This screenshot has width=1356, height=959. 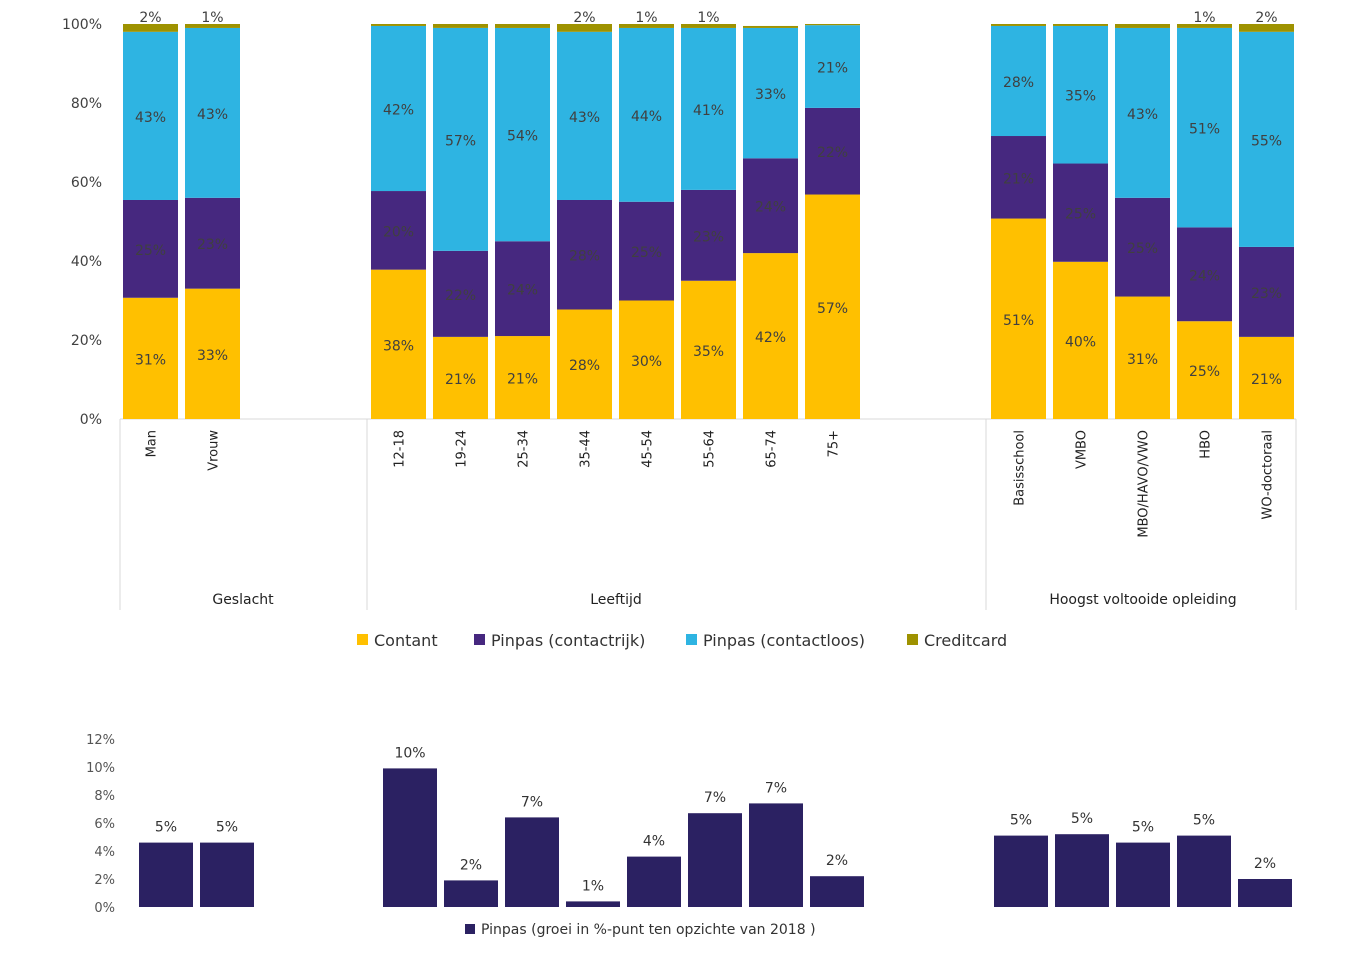 I want to click on category-label: WO-doctoraal, so click(x=1268, y=474).